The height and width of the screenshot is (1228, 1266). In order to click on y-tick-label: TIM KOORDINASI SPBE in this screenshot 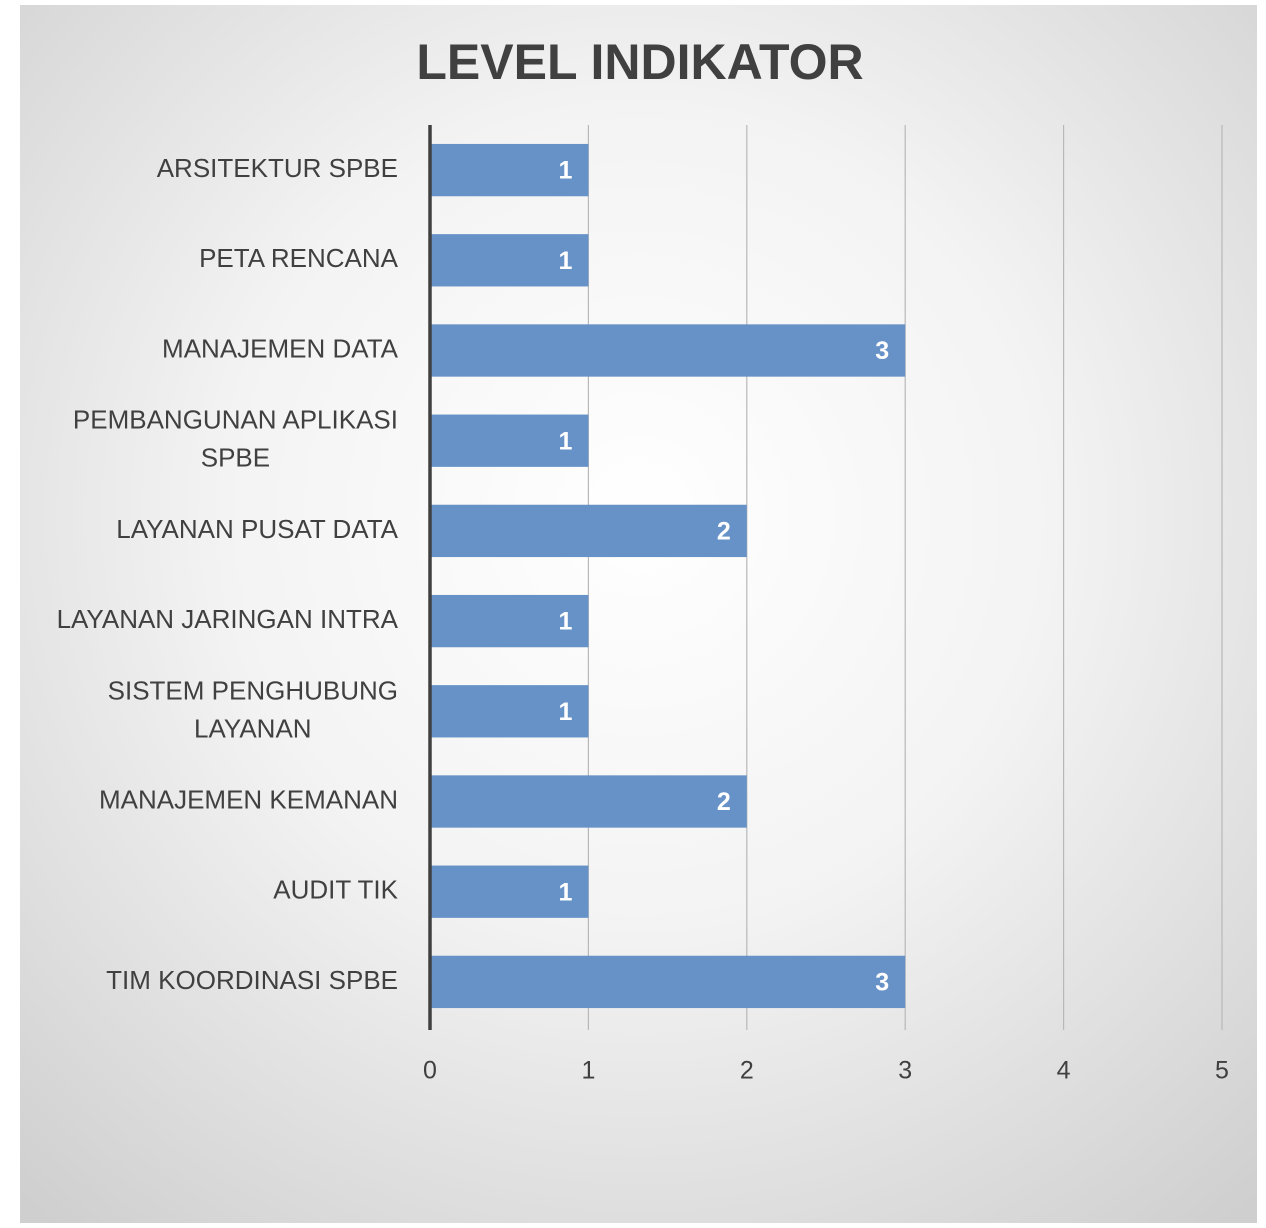, I will do `click(252, 980)`.